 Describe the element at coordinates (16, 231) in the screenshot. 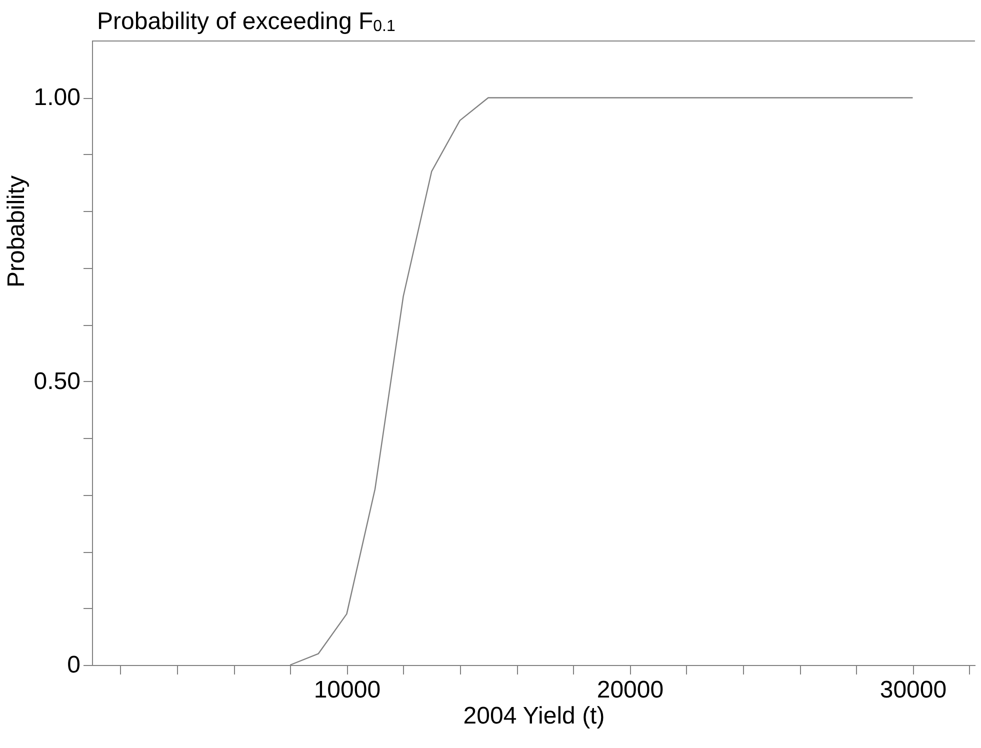

I see `y-axis-title: Probability` at that location.